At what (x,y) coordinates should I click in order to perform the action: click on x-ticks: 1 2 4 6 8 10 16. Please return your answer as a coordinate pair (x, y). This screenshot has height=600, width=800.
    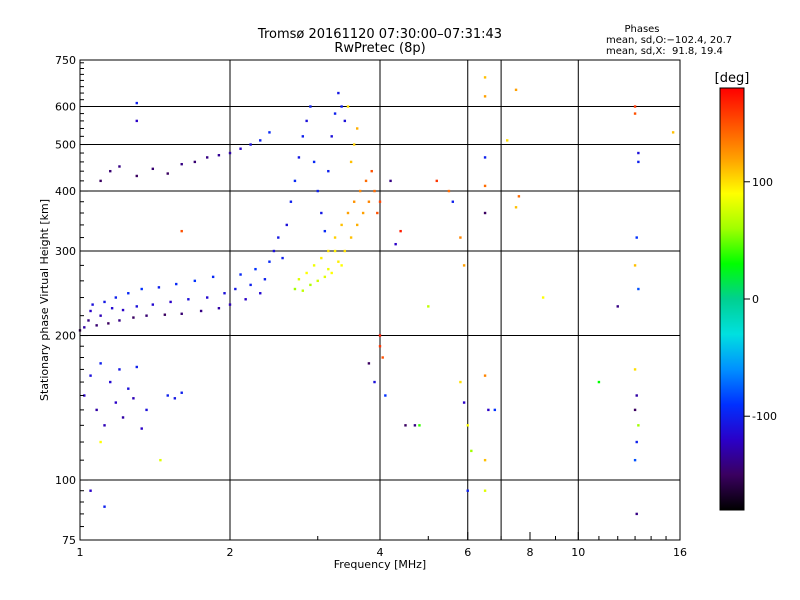
    Looking at the image, I should click on (382, 545).